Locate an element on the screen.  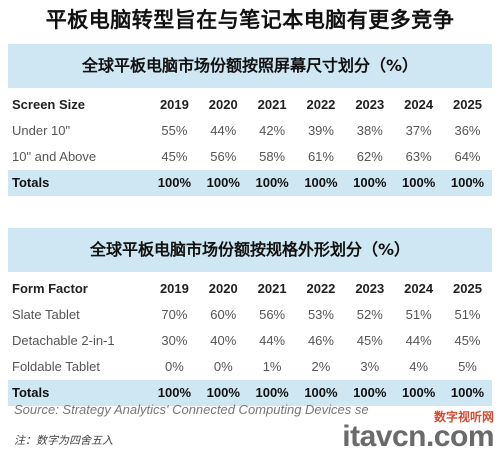
row-label: Detachable 2-in-1 is located at coordinates (63, 340).